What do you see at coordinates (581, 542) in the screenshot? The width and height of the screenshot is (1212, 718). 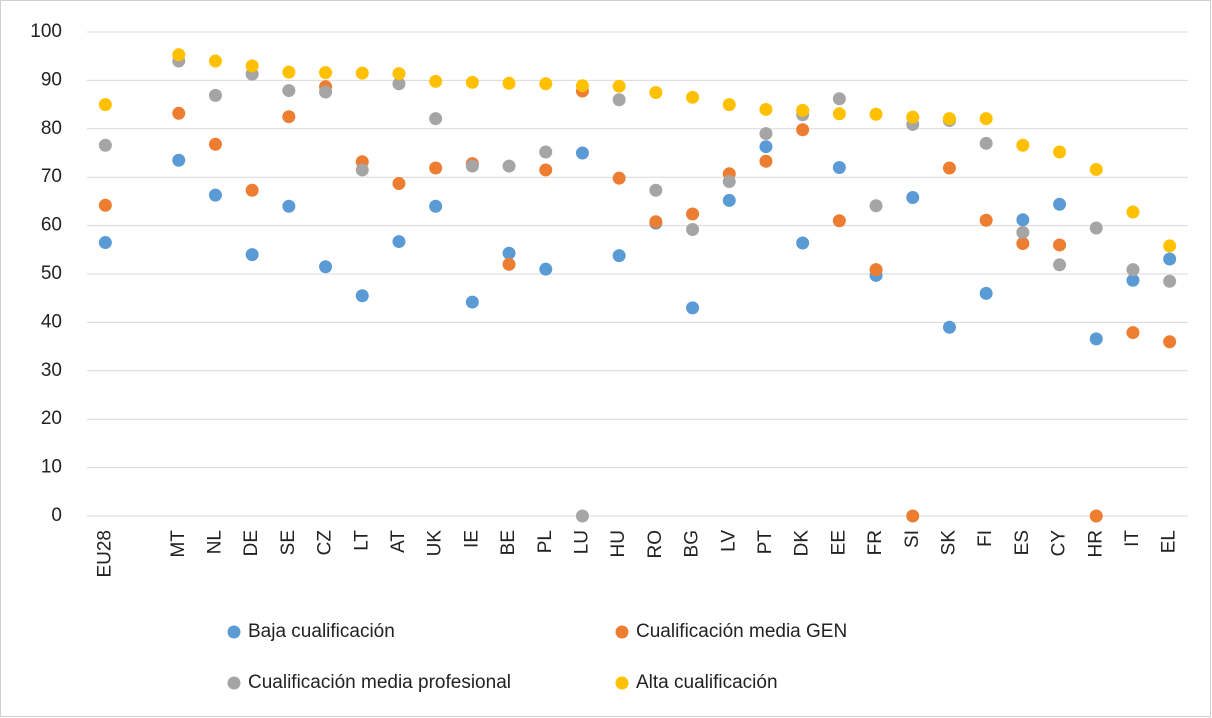 I see `x-tick-label: LU` at bounding box center [581, 542].